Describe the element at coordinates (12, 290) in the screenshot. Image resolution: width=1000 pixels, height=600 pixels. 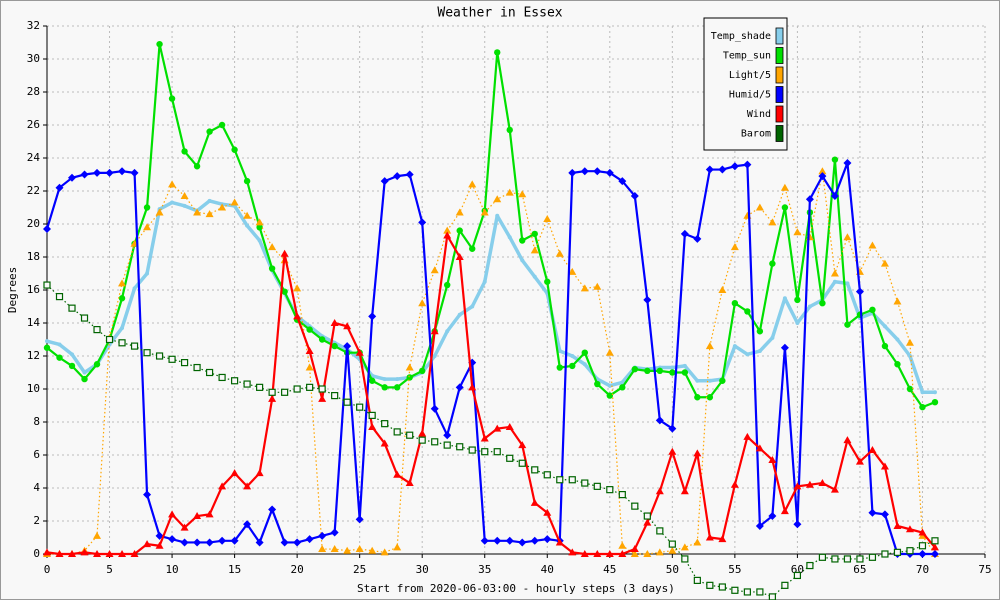
I see `y-axis-label: Degrees` at that location.